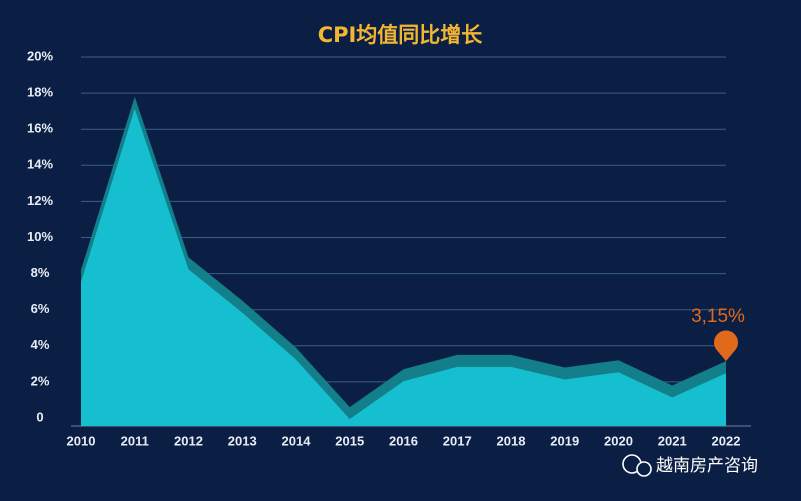 The width and height of the screenshot is (801, 501). I want to click on value-label: 3,15%, so click(718, 316).